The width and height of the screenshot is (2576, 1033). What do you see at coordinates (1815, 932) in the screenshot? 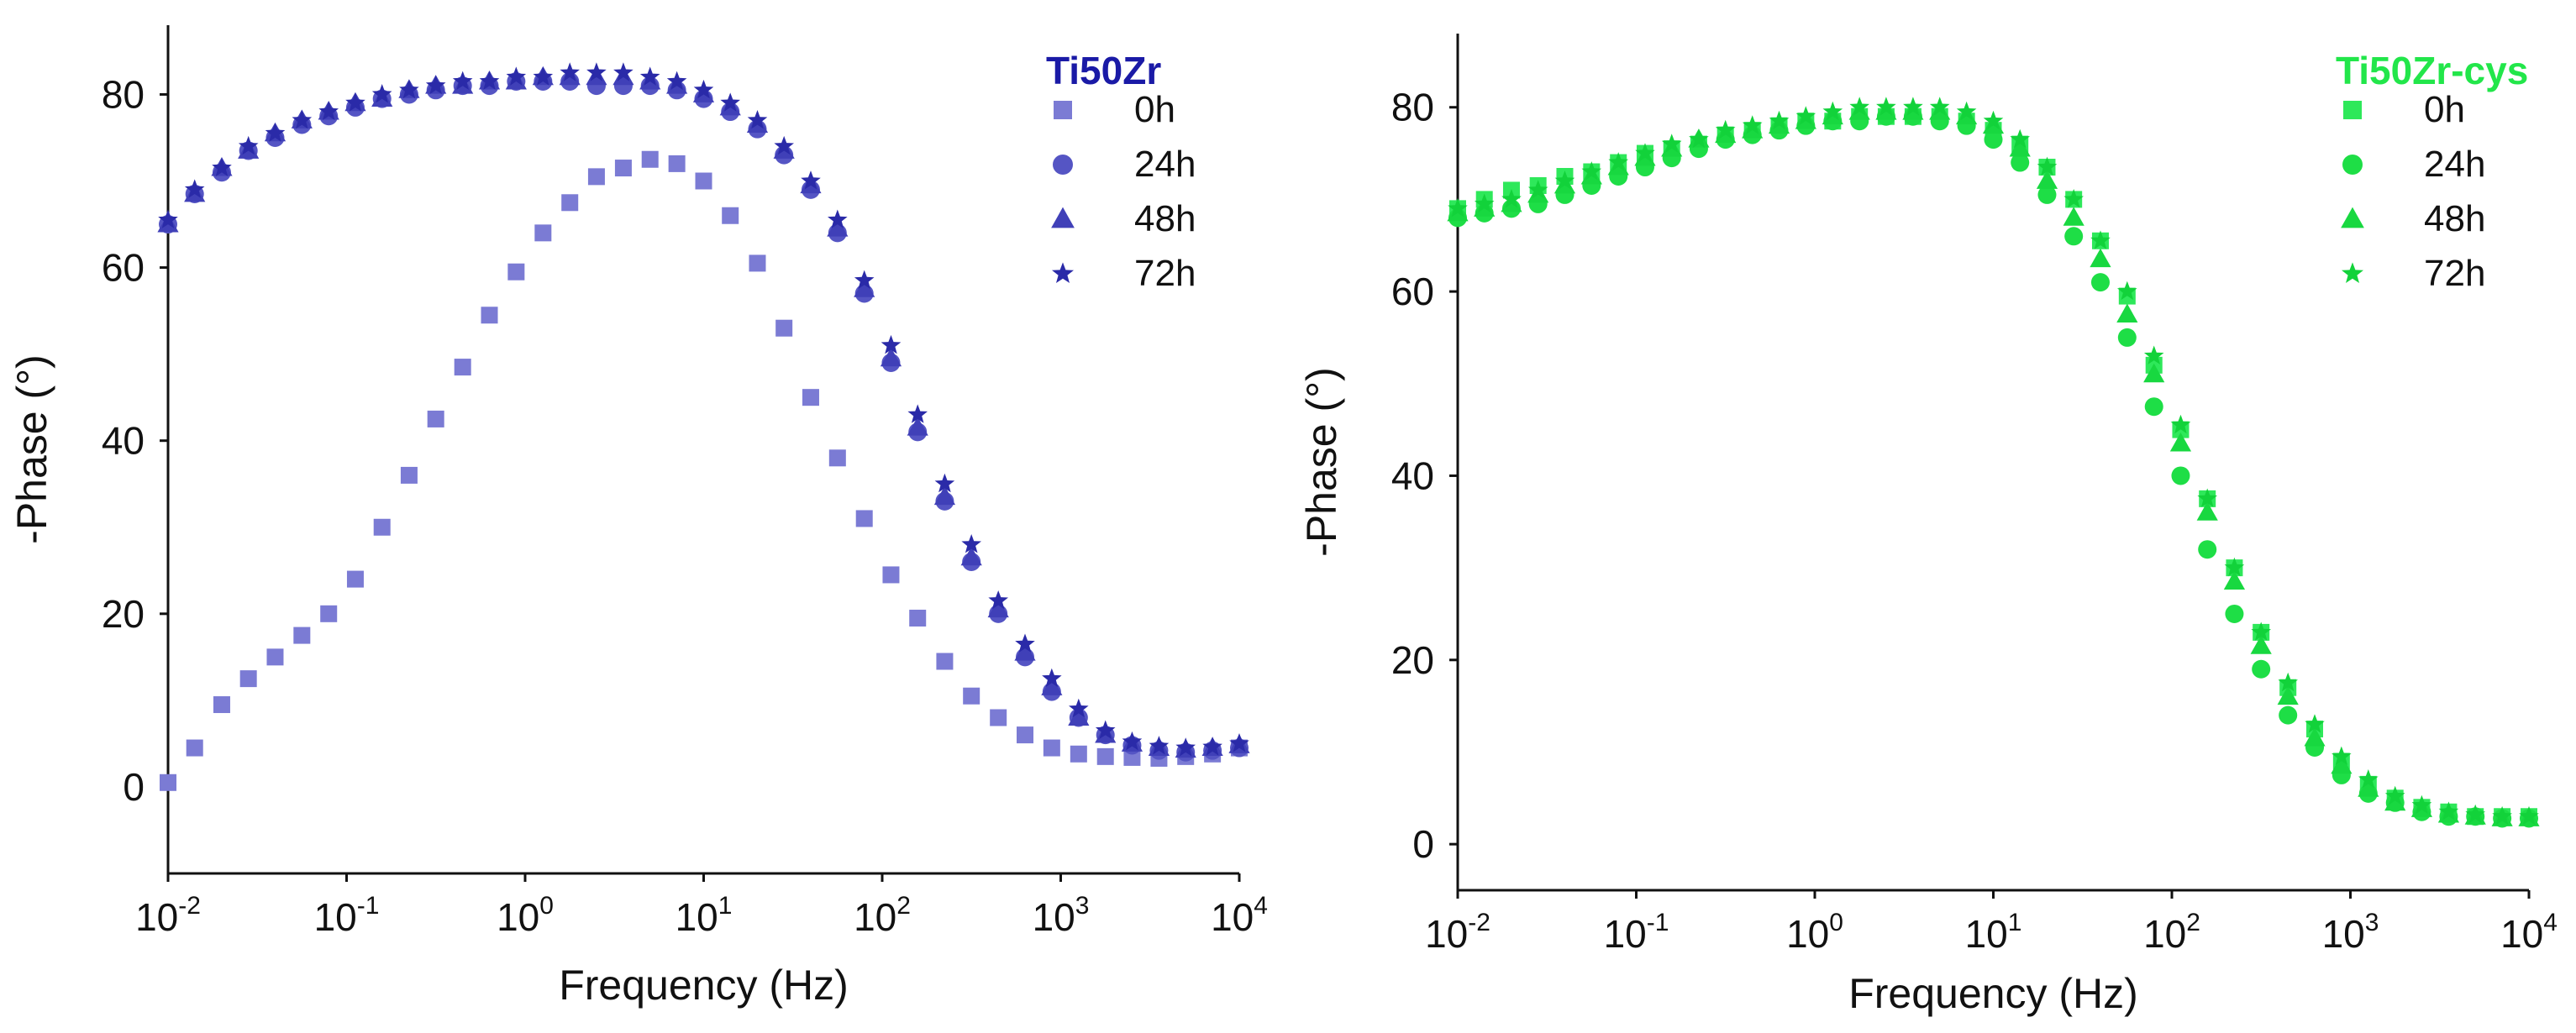
I see `x-tick-label: 10⁰` at bounding box center [1815, 932].